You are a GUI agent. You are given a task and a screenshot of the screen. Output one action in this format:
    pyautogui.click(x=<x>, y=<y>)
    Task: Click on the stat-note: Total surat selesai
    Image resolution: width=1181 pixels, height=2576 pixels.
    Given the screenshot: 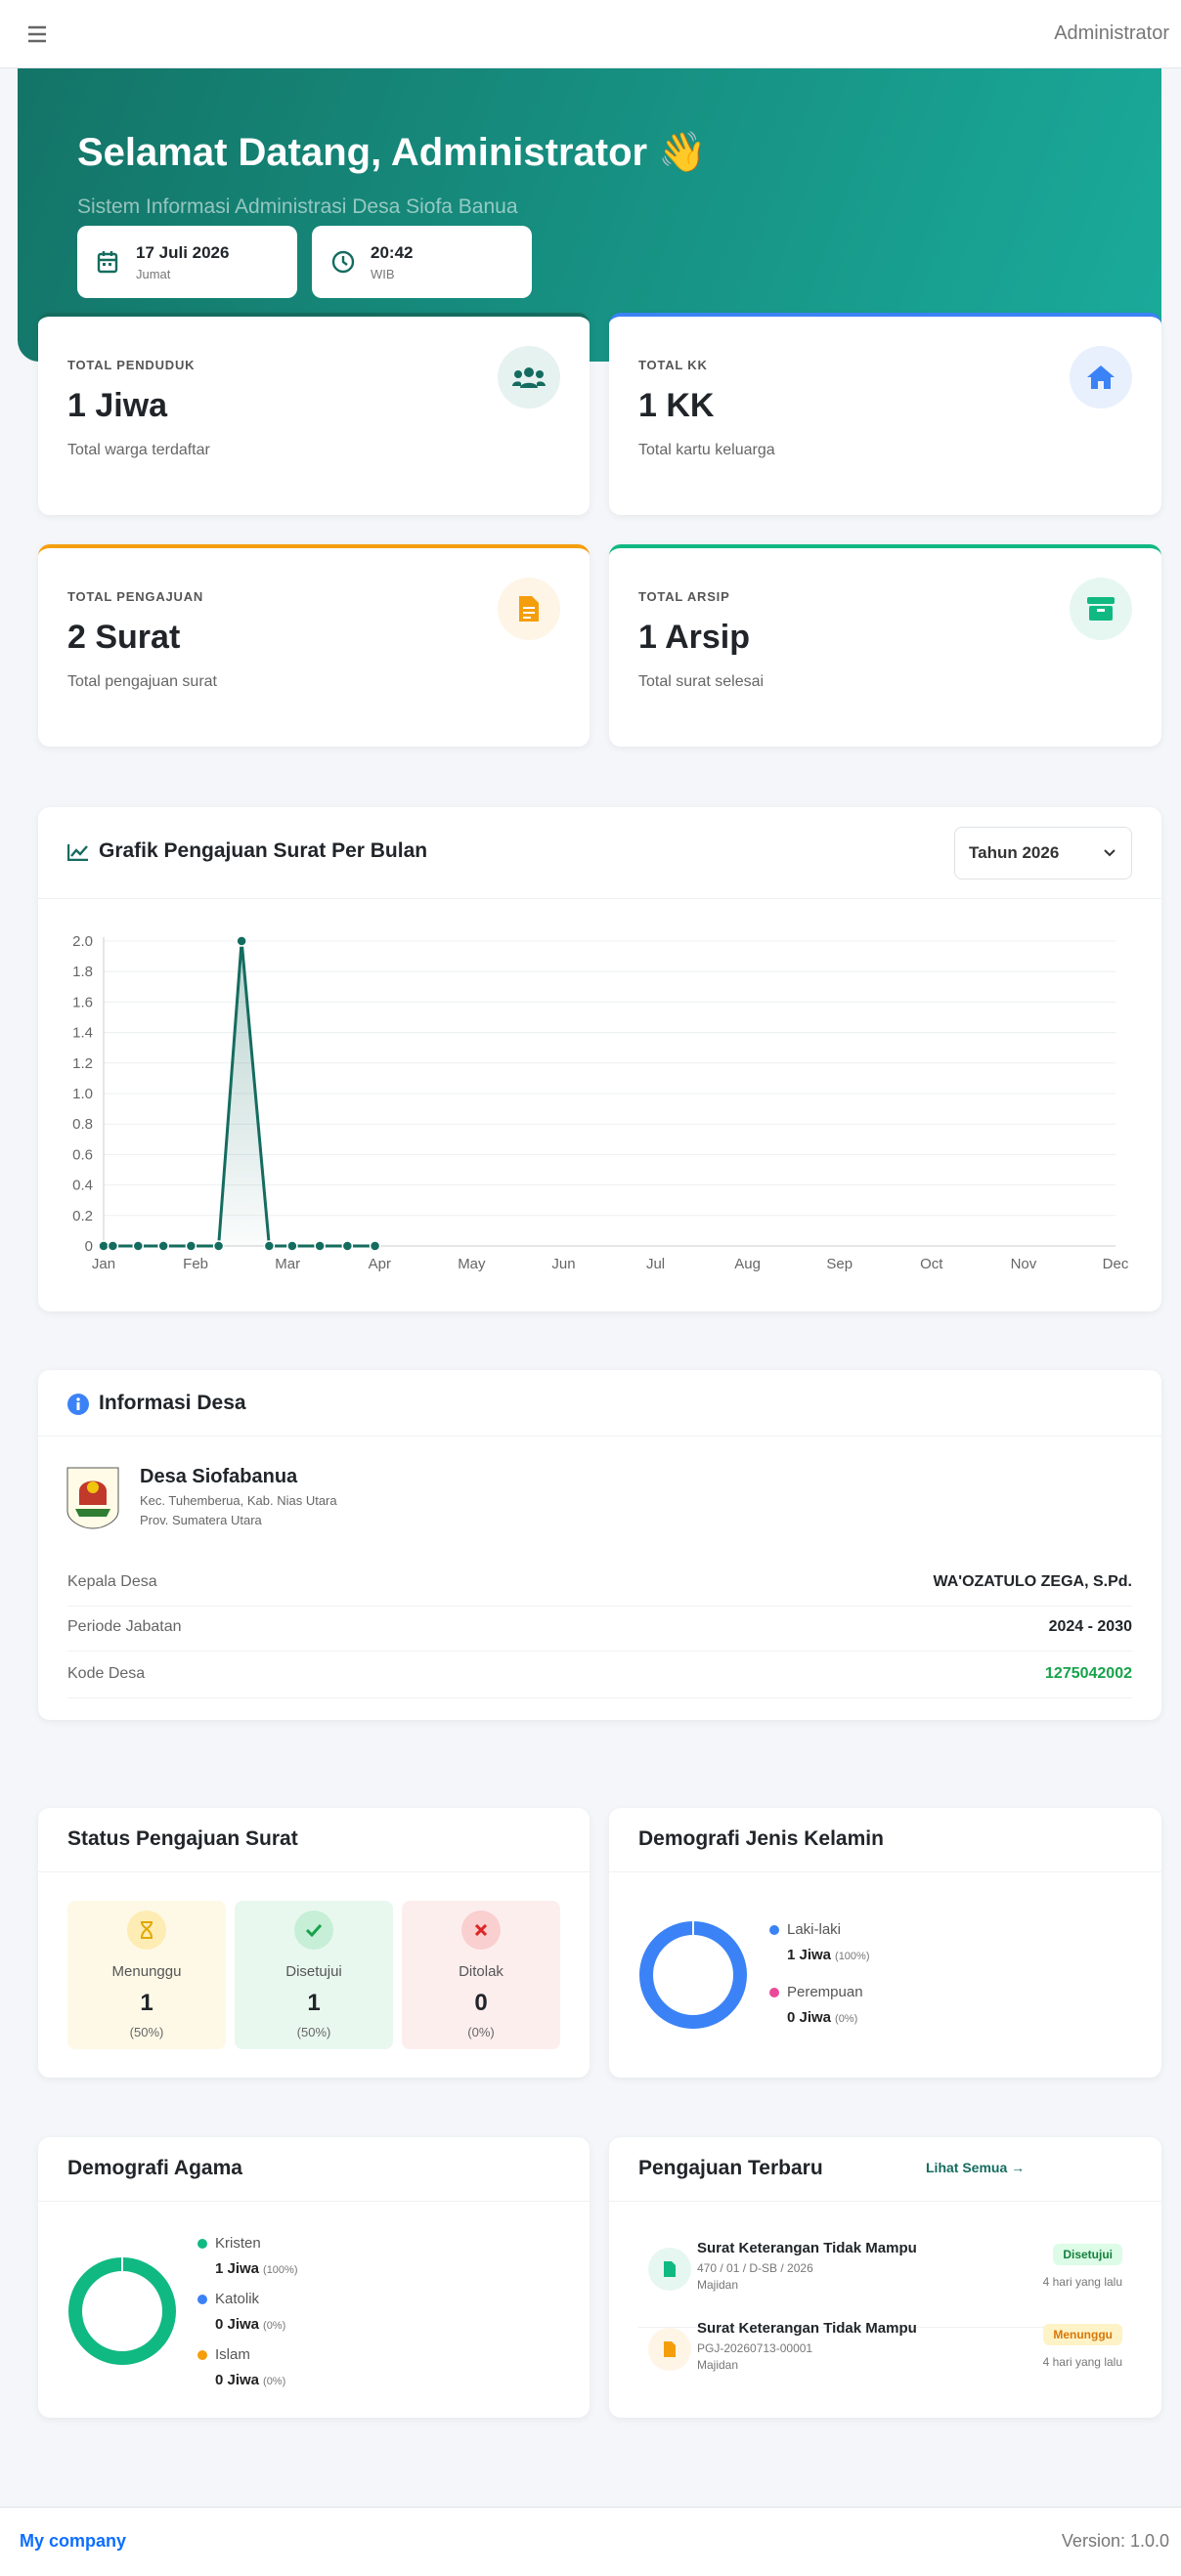 What is the action you would take?
    pyautogui.click(x=701, y=682)
    